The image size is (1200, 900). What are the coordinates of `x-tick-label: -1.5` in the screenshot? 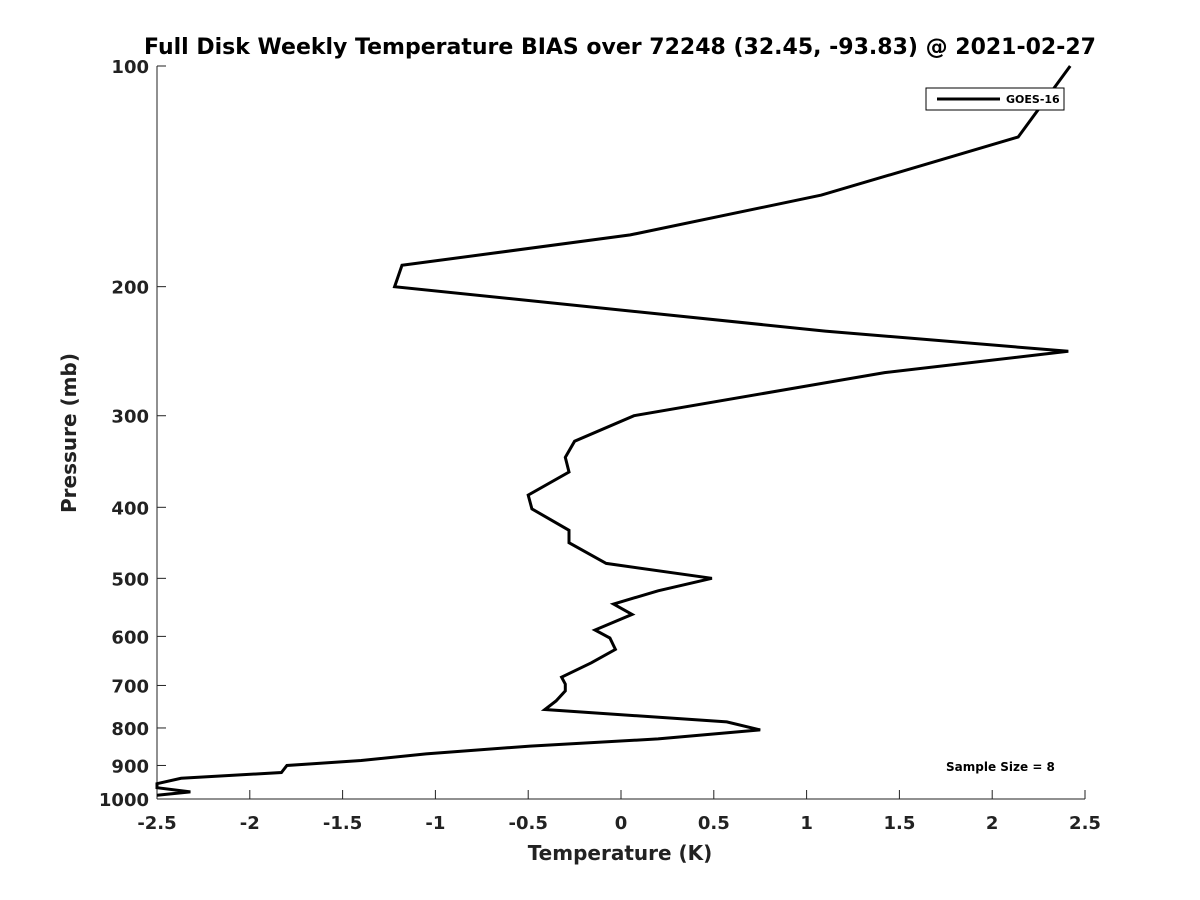 It's located at (342, 823).